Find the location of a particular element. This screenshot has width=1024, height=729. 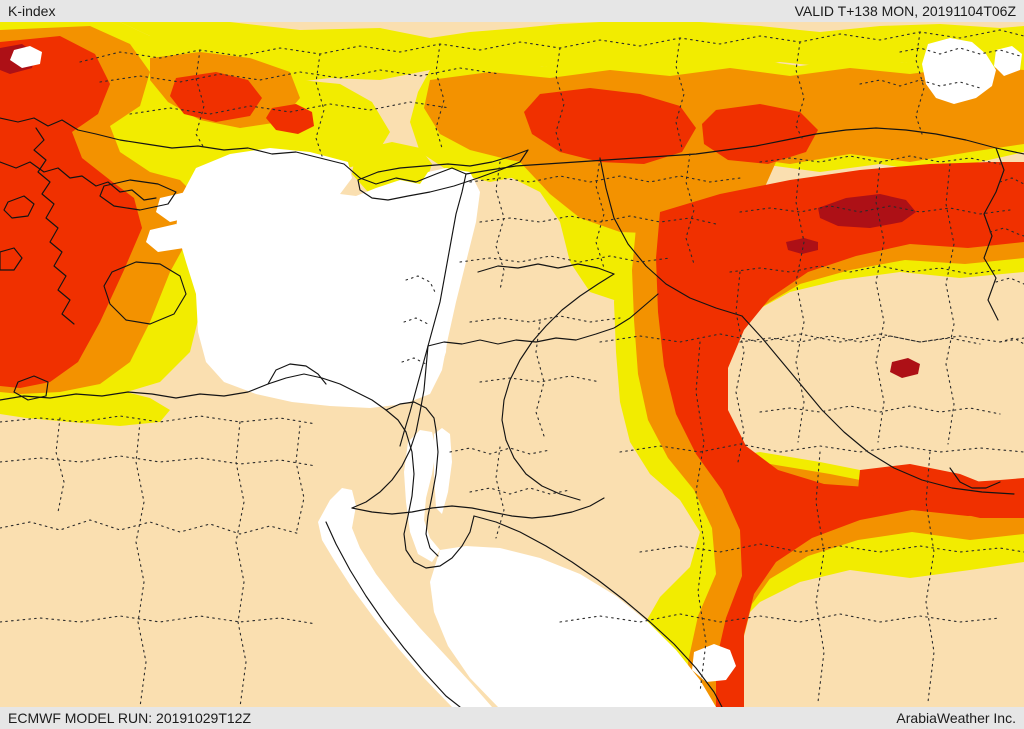

valid-time-label: VALID T+138 MON, 20191104T06Z is located at coordinates (905, 11).